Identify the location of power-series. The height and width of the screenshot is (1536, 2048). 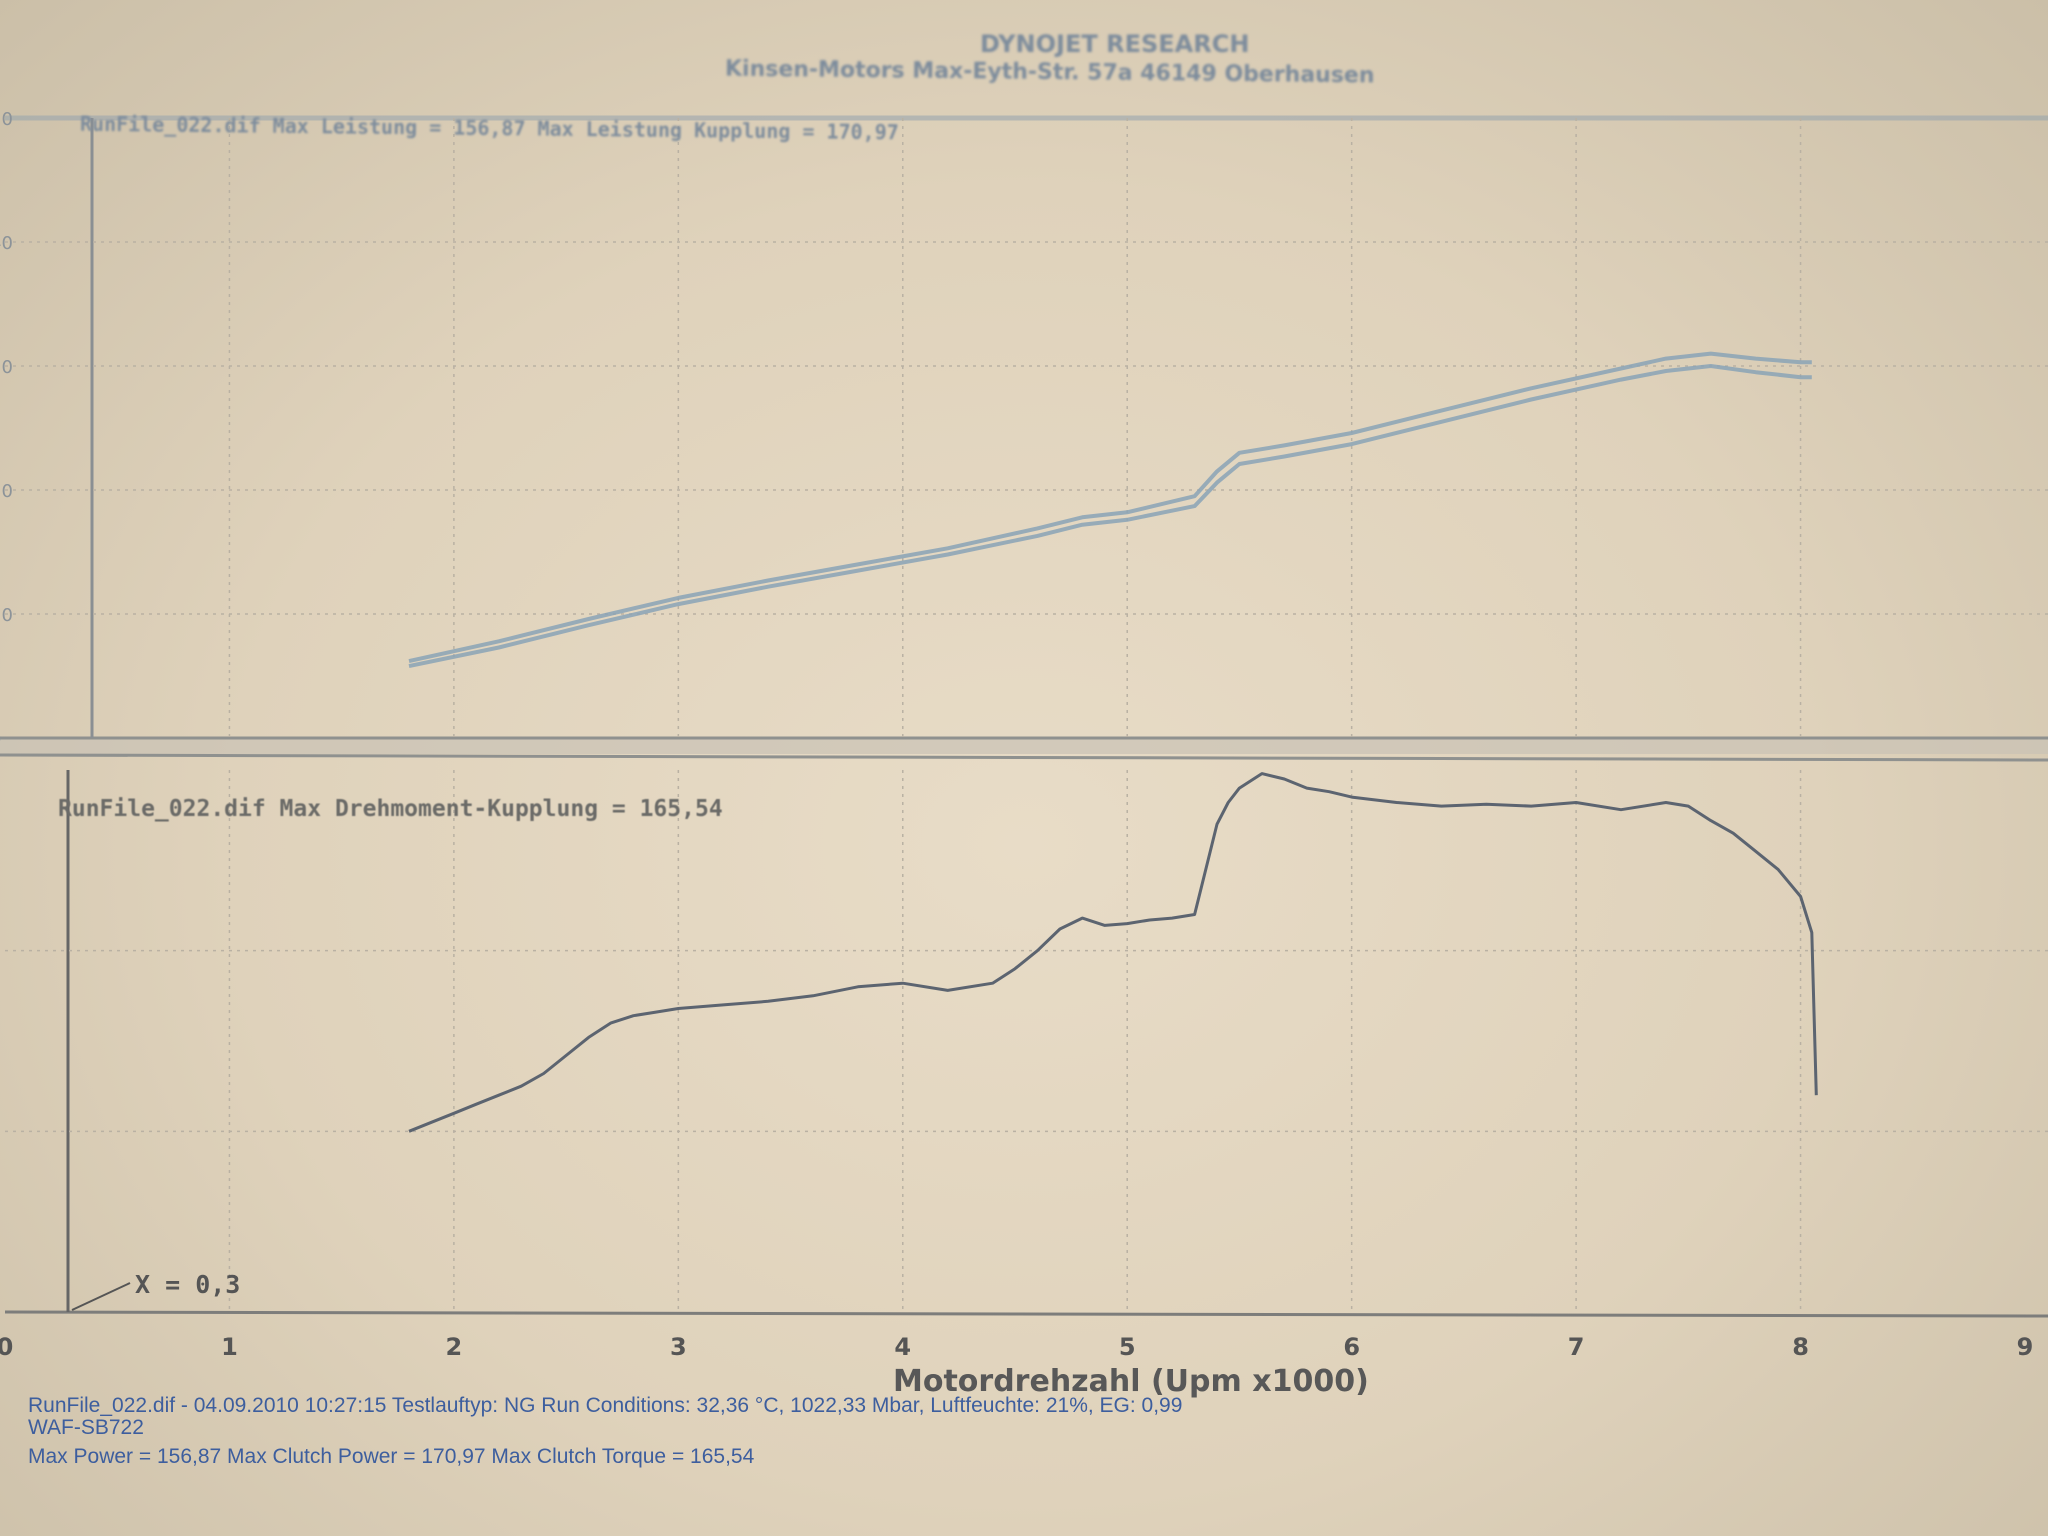
(1110, 510).